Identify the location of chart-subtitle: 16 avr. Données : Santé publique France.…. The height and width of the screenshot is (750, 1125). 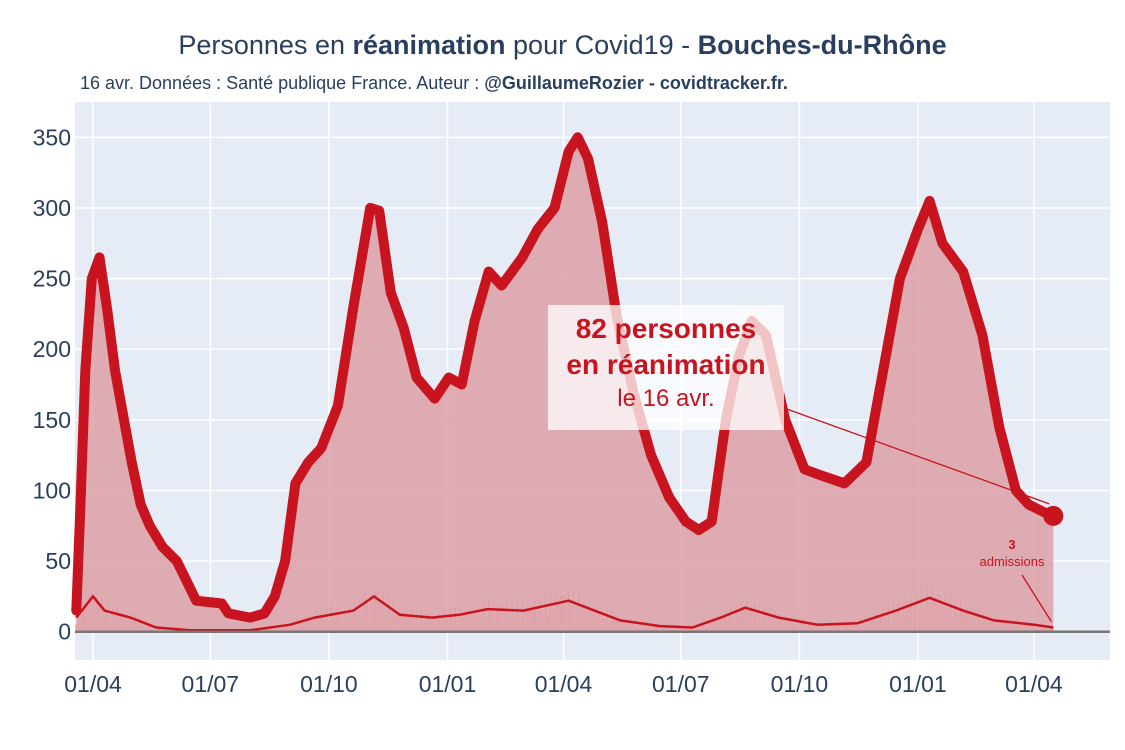
(434, 83).